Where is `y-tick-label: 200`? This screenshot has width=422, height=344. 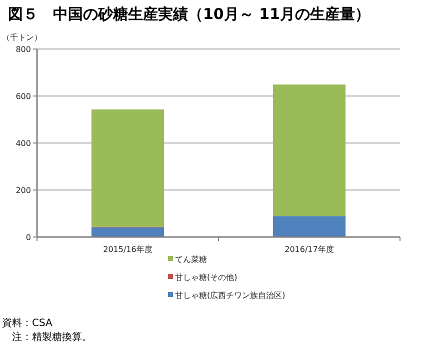 y-tick-label: 200 is located at coordinates (23, 190).